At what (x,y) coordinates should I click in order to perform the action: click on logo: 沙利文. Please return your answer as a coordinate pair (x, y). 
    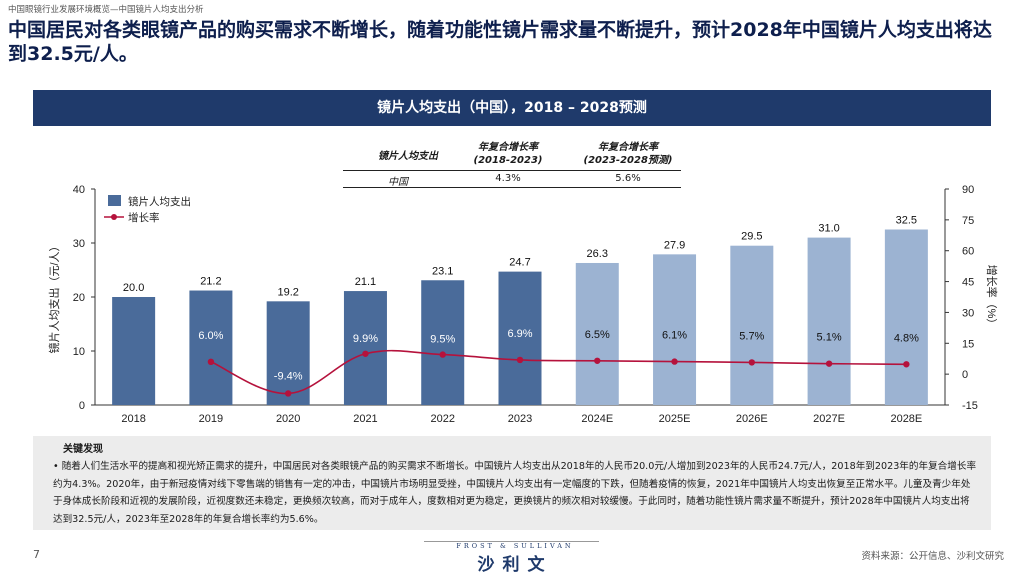
    Looking at the image, I should click on (515, 565).